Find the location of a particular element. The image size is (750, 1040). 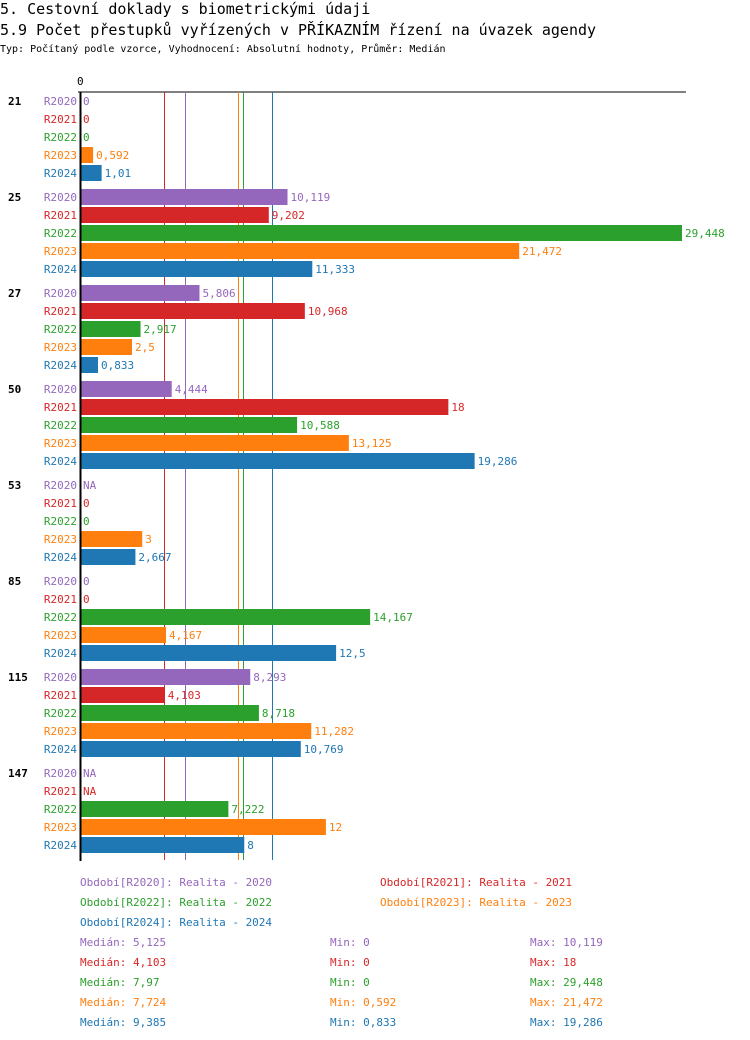

category-label: 115 is located at coordinates (18, 677).